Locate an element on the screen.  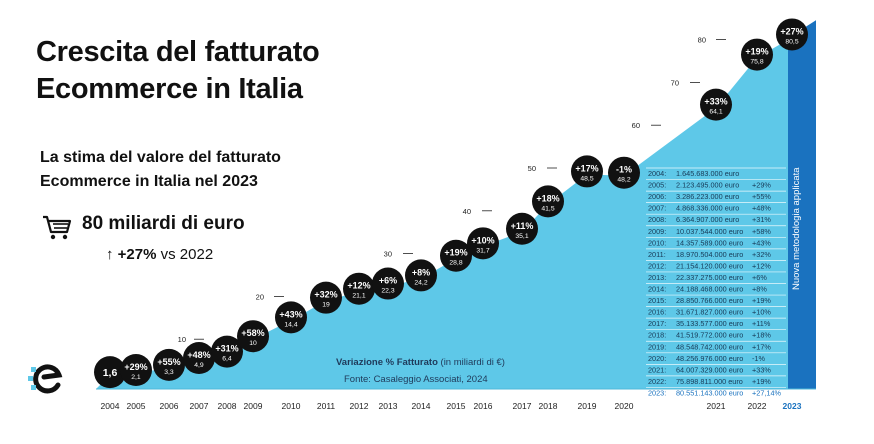
bubble-value: 6,4 is located at coordinates (227, 359).